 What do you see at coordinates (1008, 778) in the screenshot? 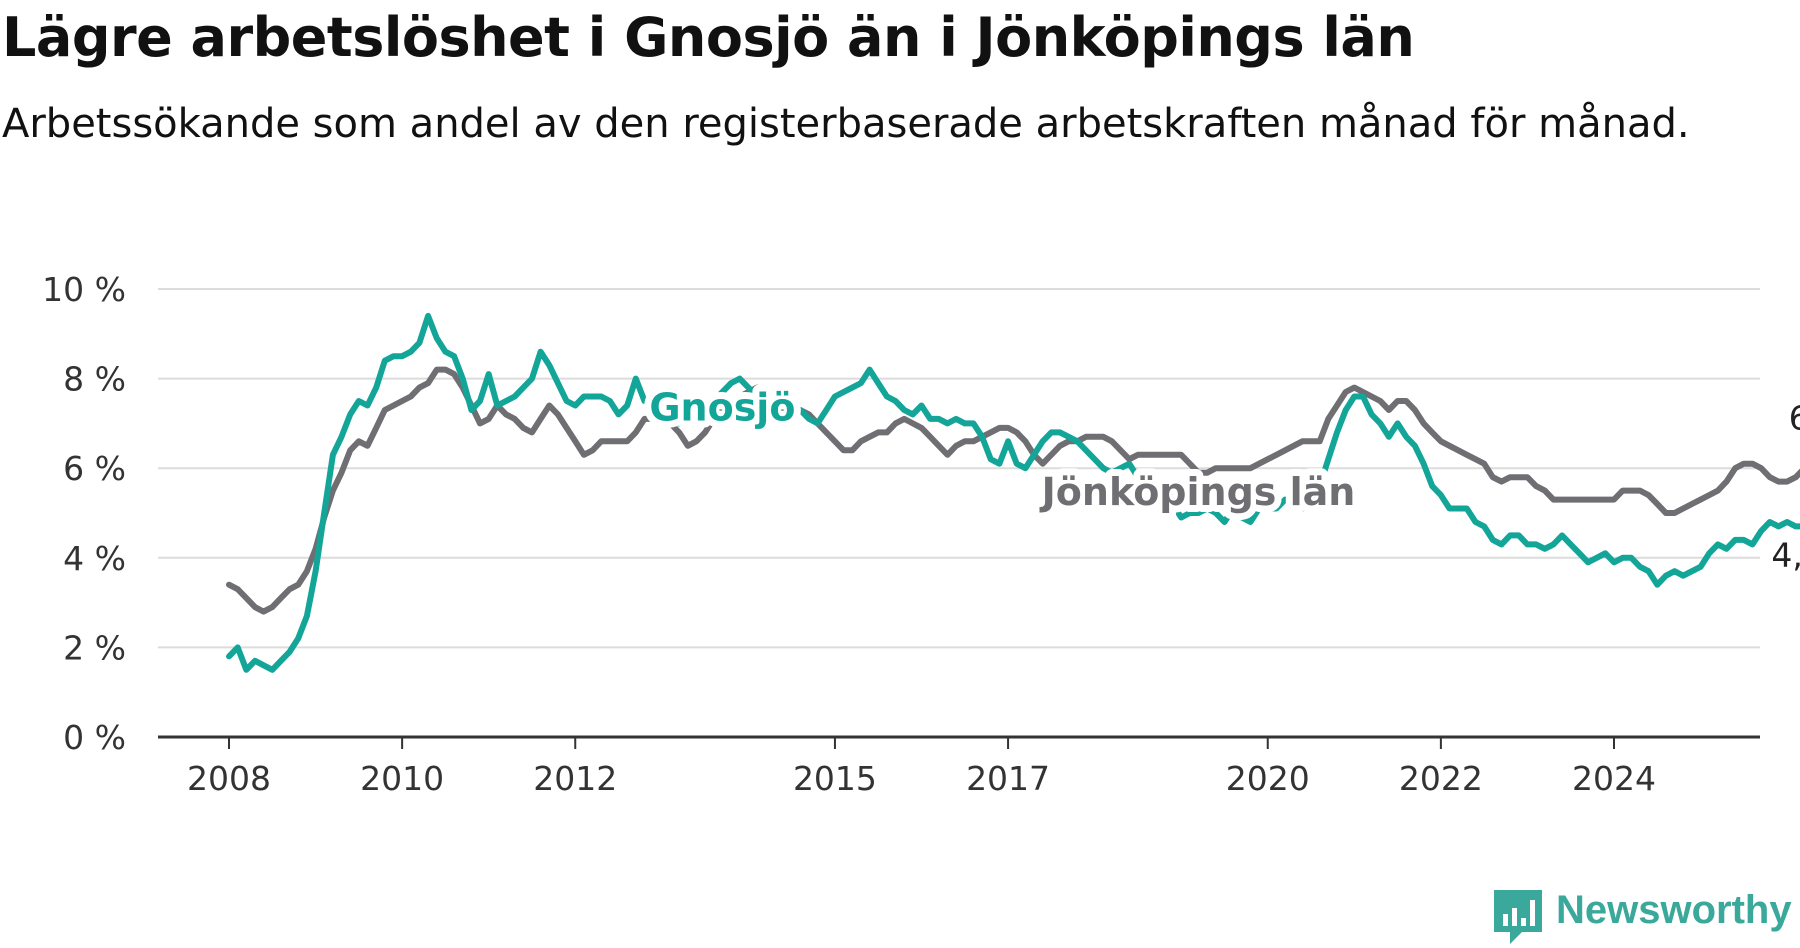
I see `x-tick-label: 2017` at bounding box center [1008, 778].